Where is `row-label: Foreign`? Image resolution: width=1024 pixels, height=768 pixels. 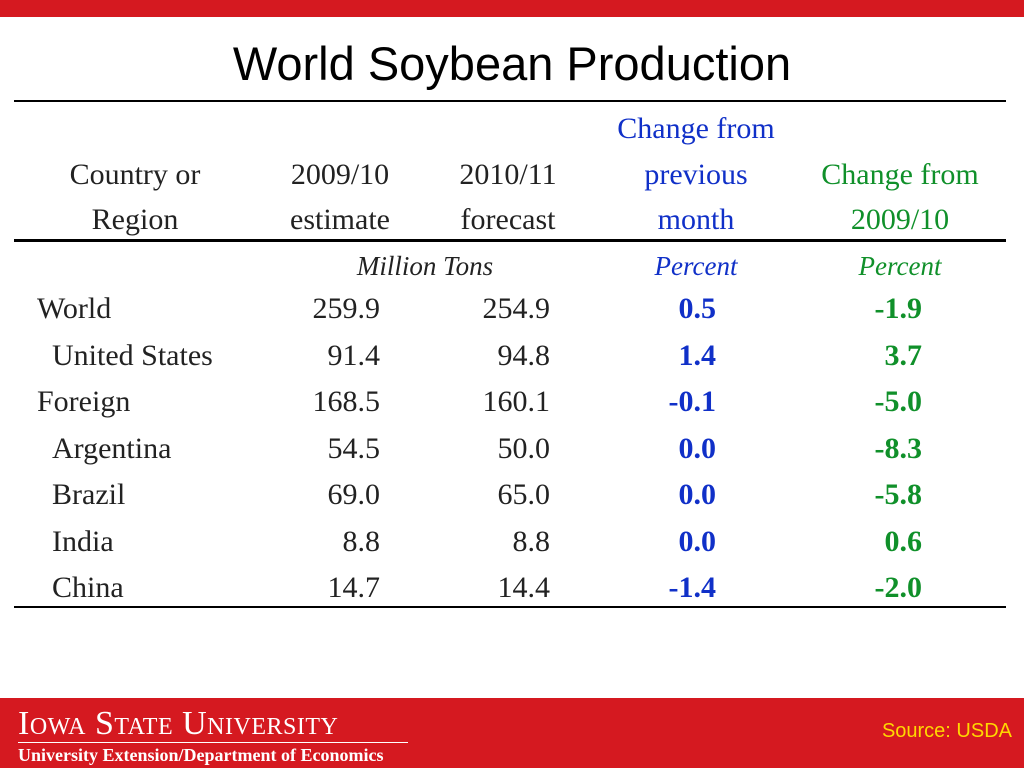
row-label: Foreign is located at coordinates (84, 401).